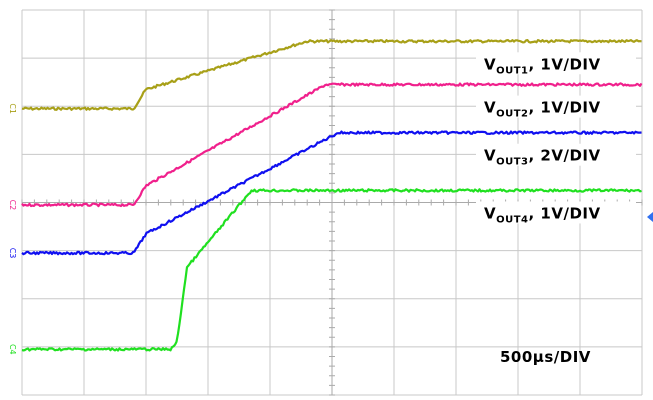 Image resolution: width=653 pixels, height=400 pixels. Describe the element at coordinates (512, 219) in the screenshot. I see `label-subscript: OUT4` at that location.